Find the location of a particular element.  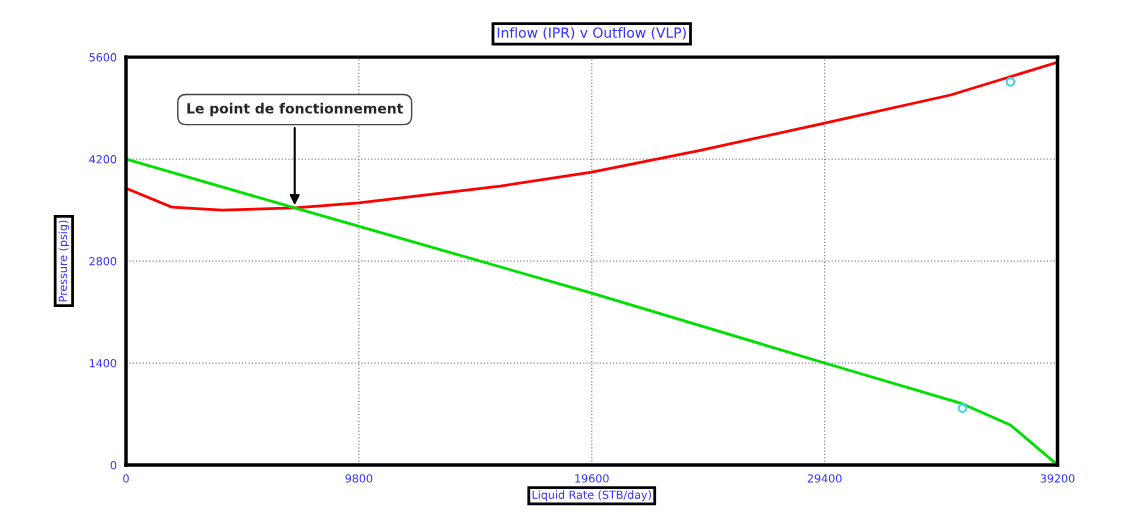

y-tick-label: 0 is located at coordinates (113, 465).